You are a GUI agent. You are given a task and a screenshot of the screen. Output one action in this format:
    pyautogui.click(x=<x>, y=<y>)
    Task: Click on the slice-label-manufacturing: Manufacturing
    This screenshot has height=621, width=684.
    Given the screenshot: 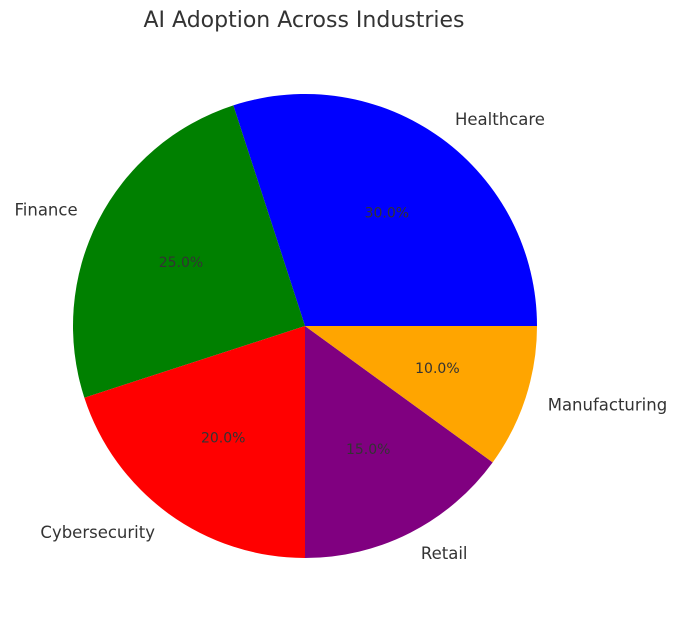 What is the action you would take?
    pyautogui.click(x=607, y=404)
    